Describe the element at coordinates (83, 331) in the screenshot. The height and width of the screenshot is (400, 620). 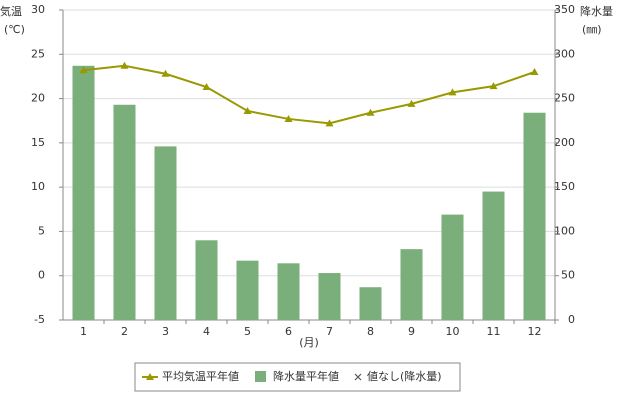
I see `x-tick-label: 1` at that location.